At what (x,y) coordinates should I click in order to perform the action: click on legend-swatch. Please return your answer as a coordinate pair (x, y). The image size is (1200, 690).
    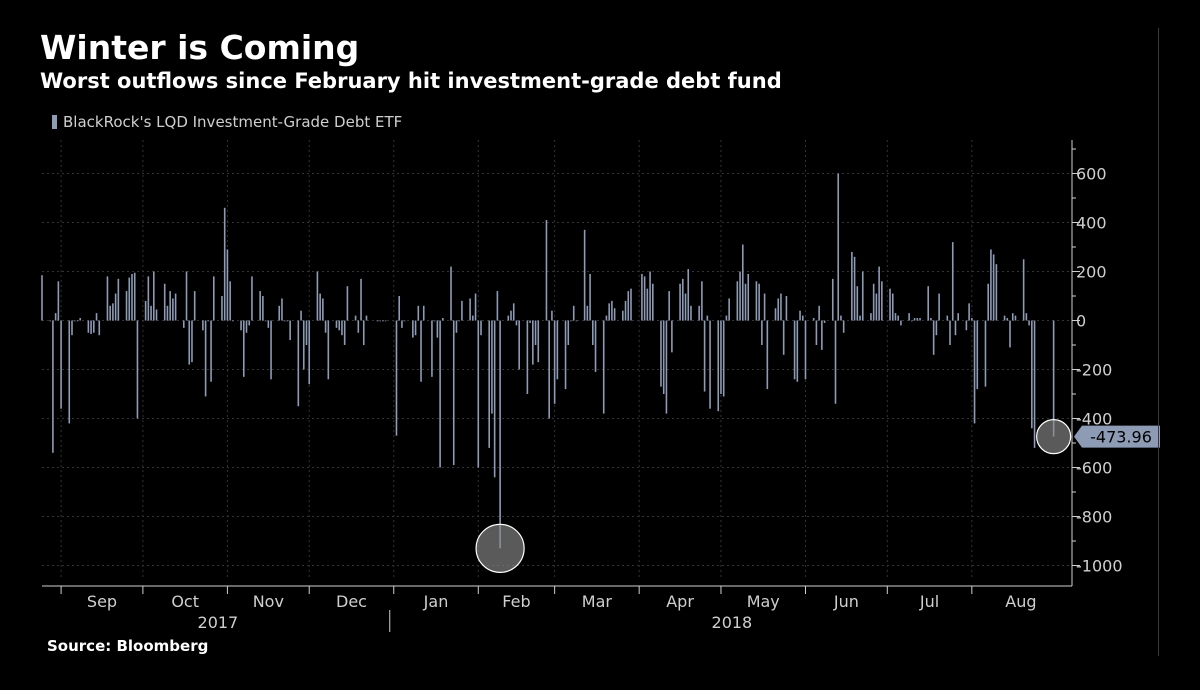
    Looking at the image, I should click on (54, 122).